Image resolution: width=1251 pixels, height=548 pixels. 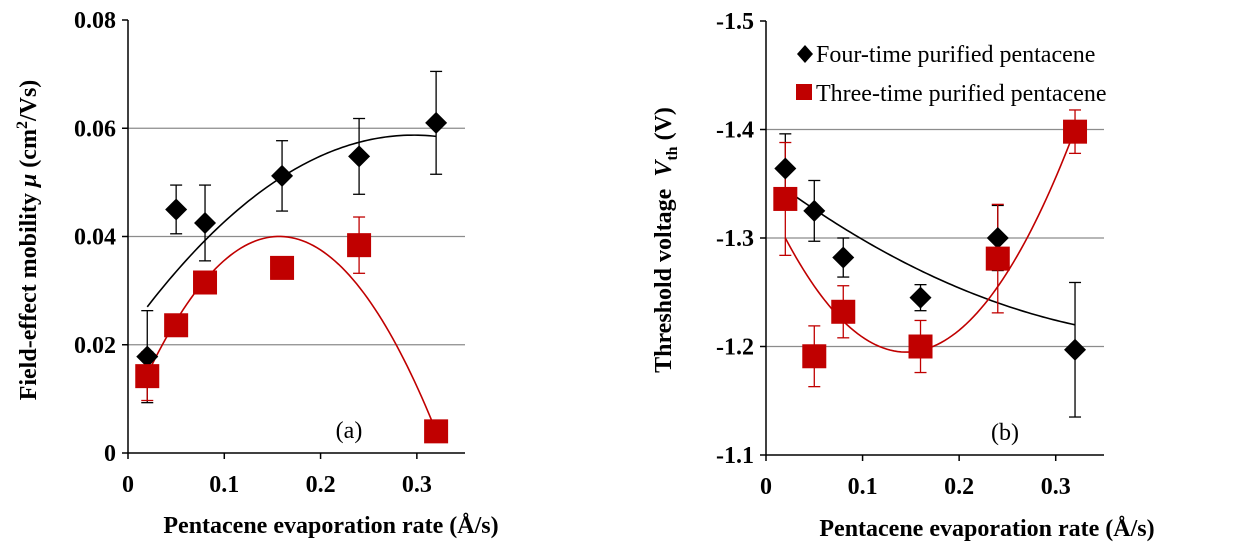 I want to click on panel-b-error-bars, so click(x=930, y=263).